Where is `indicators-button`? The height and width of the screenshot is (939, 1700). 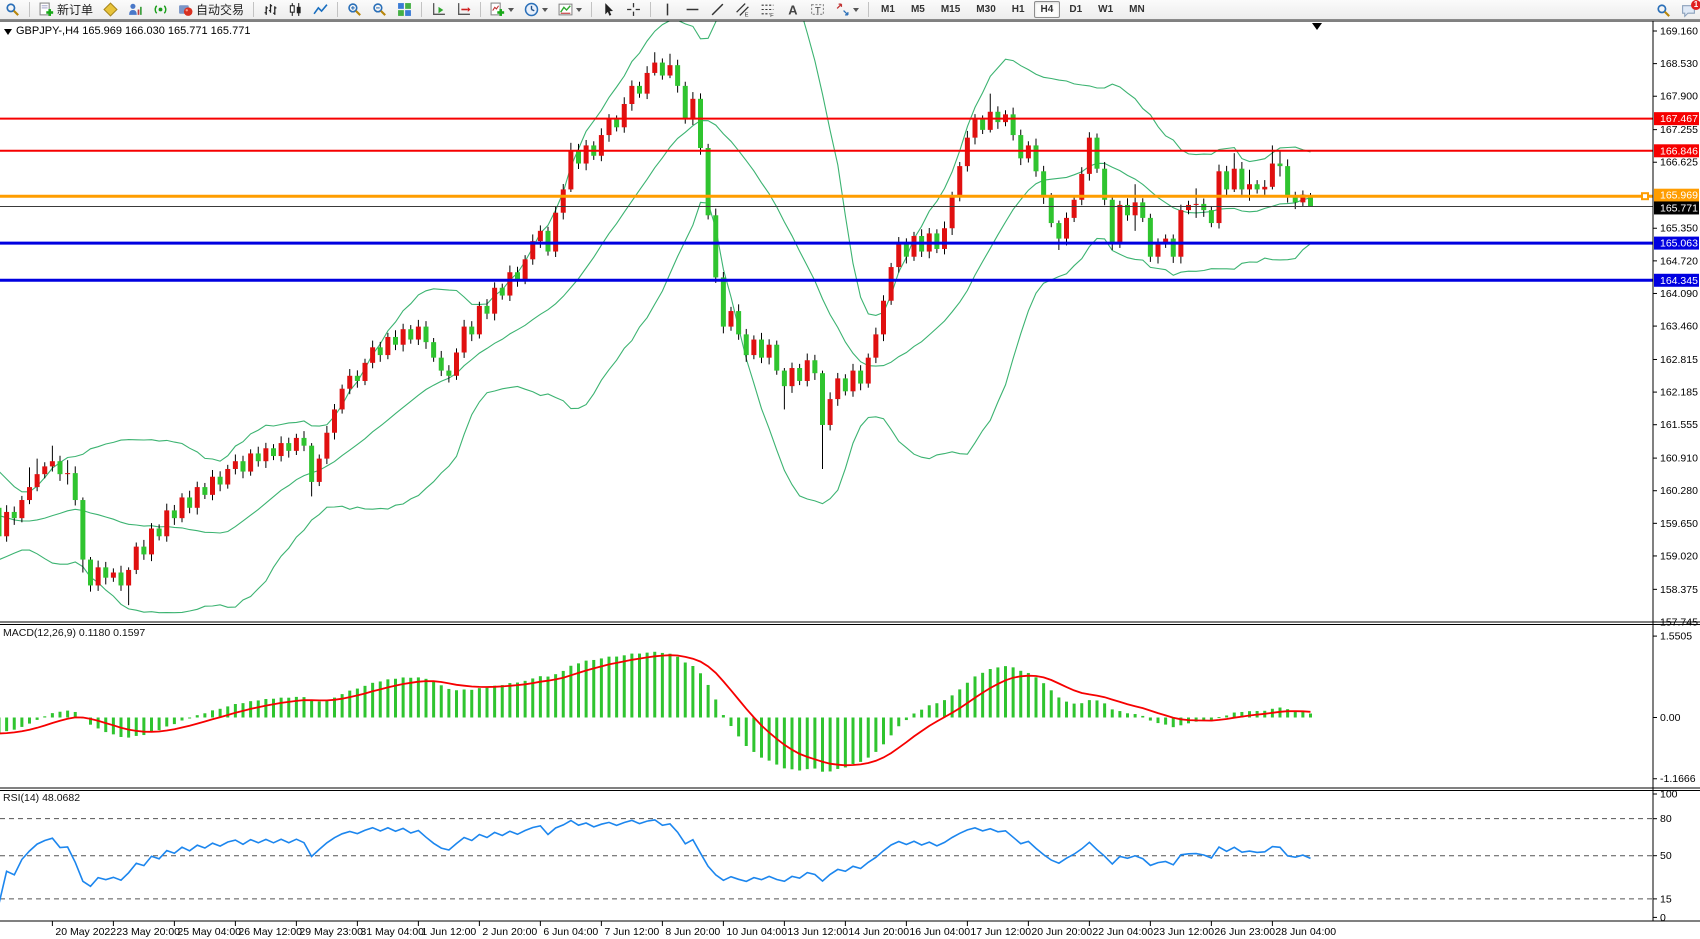 indicators-button is located at coordinates (502, 10).